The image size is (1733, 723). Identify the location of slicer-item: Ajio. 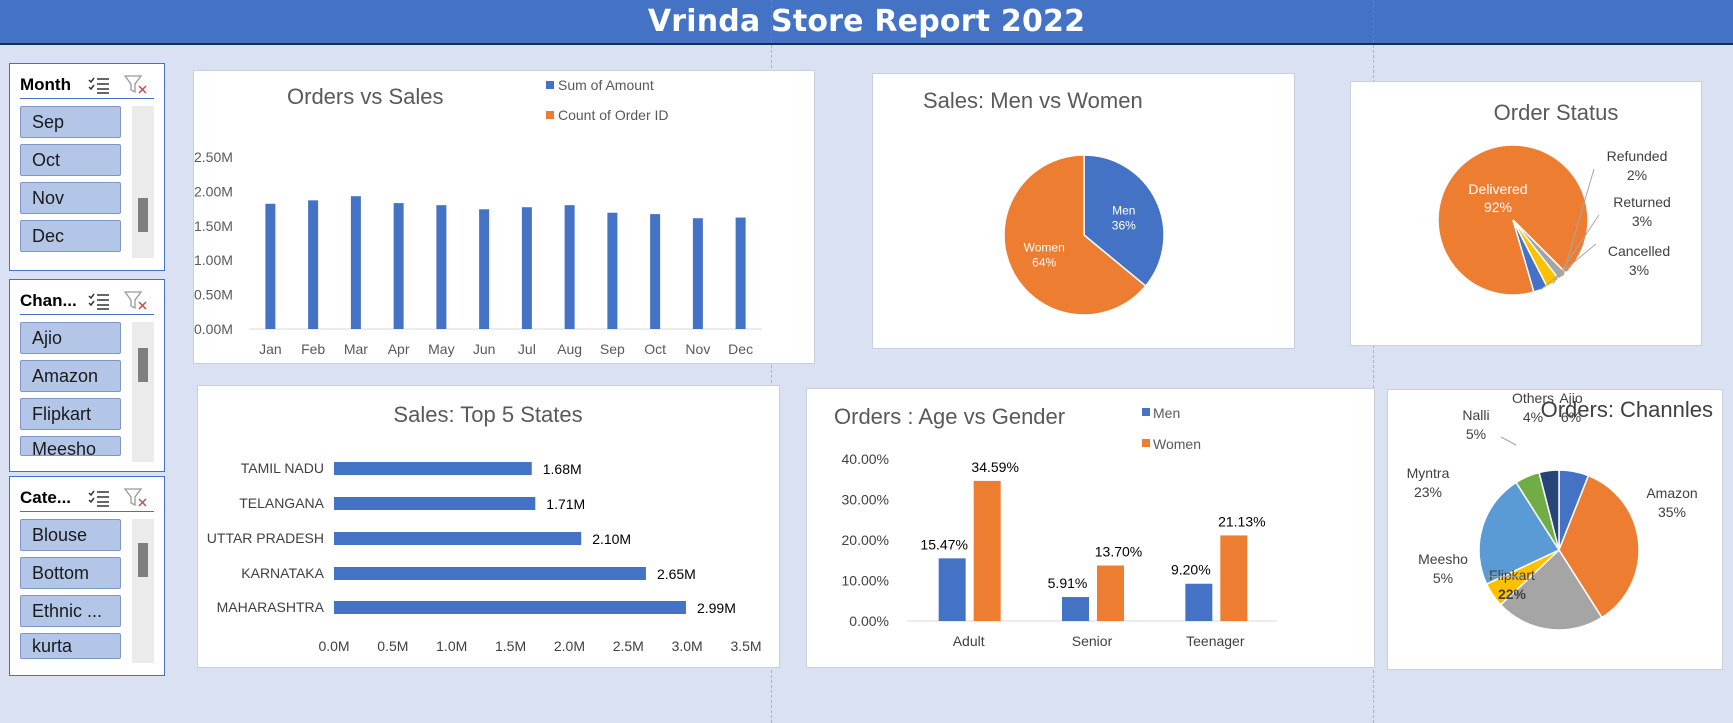
(70, 338).